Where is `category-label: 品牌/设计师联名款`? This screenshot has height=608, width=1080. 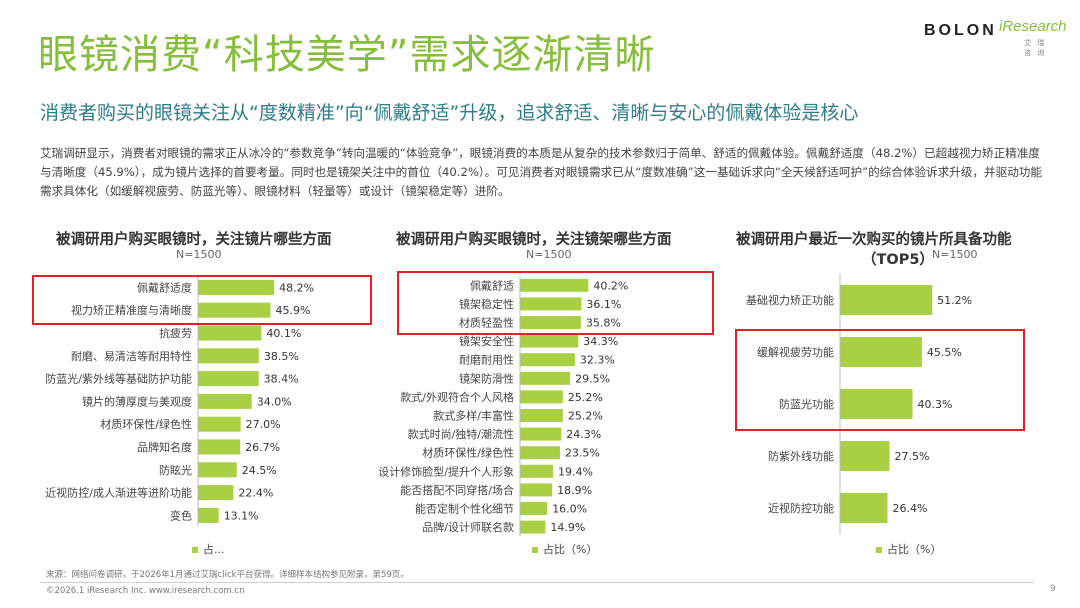 category-label: 品牌/设计师联名款 is located at coordinates (468, 527).